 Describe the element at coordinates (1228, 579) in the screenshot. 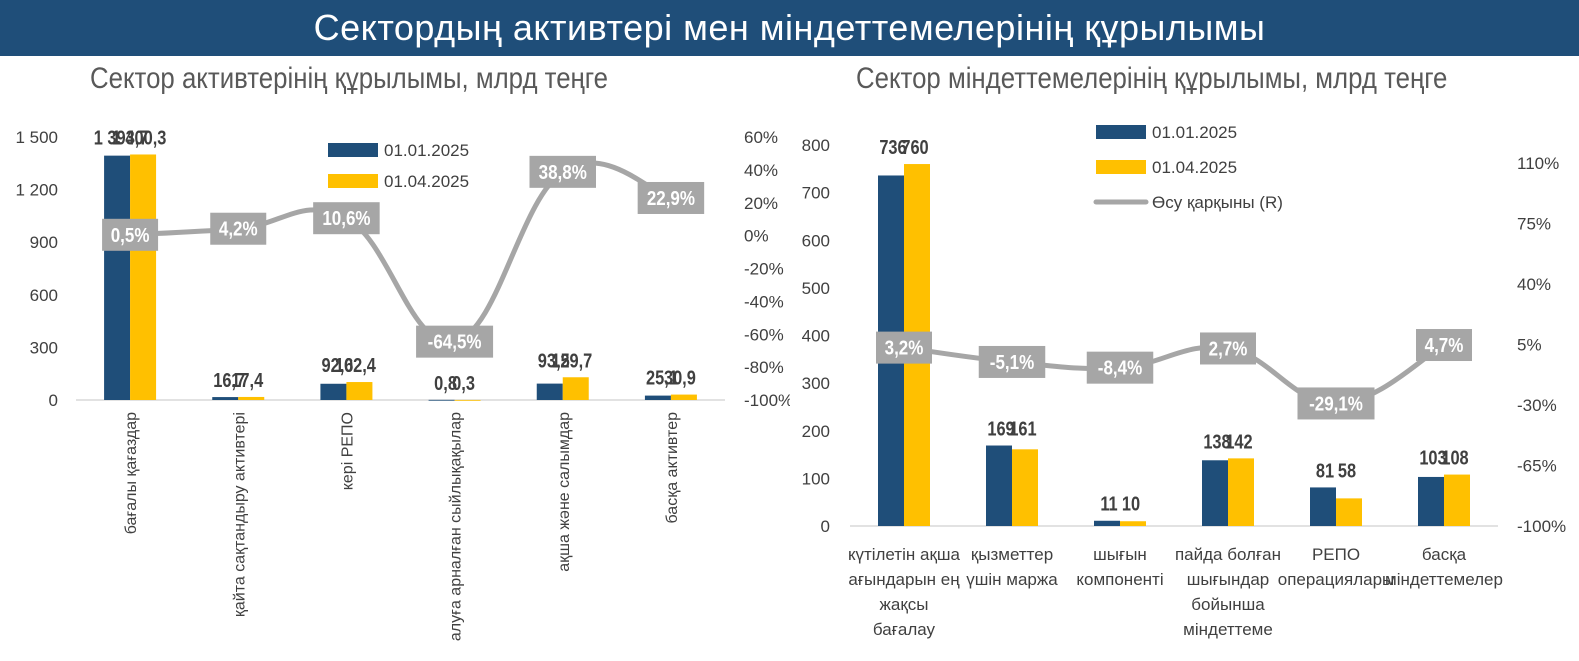

I see `x-category-label: шығындар` at that location.